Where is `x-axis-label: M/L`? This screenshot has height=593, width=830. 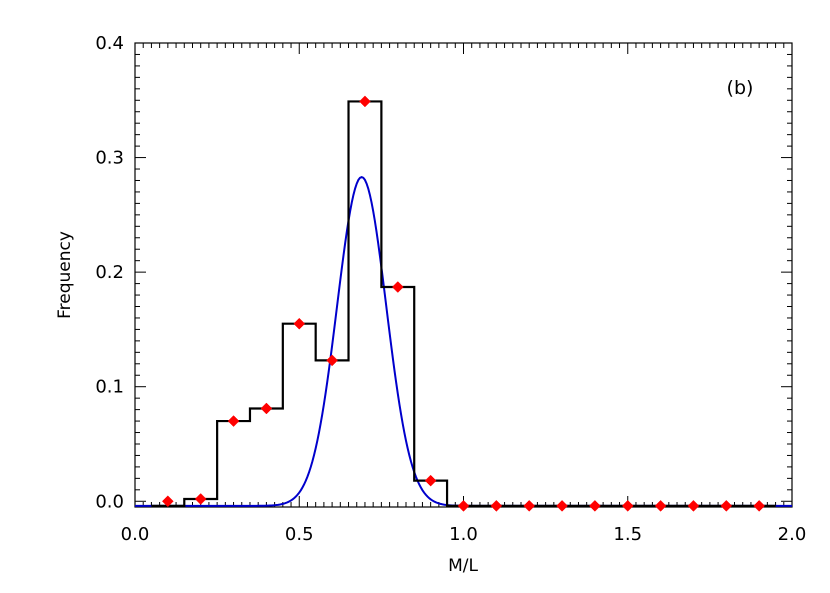 x-axis-label: M/L is located at coordinates (463, 566).